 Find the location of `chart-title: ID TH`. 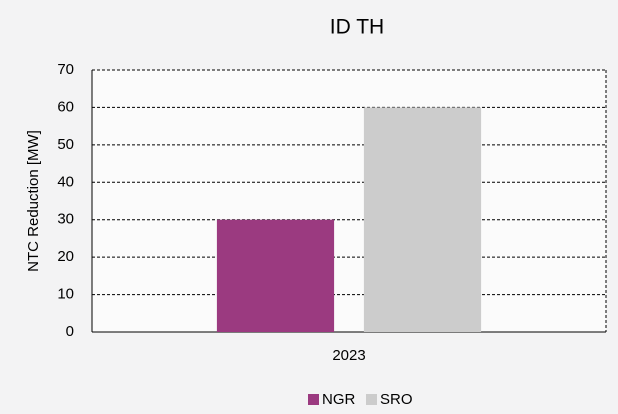

chart-title: ID TH is located at coordinates (357, 27).